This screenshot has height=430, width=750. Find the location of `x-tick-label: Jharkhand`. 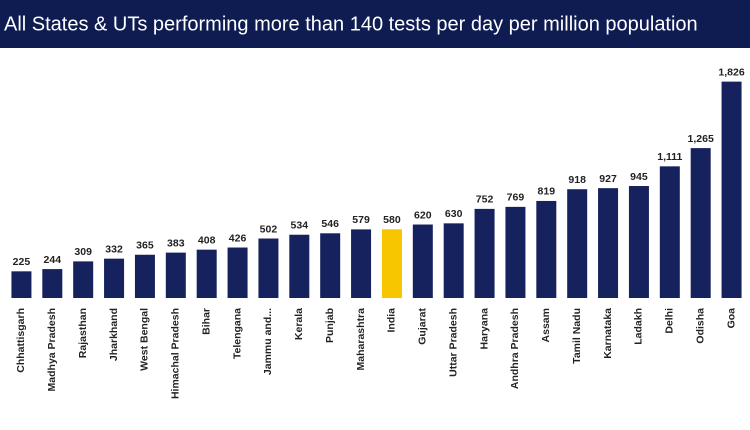

x-tick-label: Jharkhand is located at coordinates (114, 334).